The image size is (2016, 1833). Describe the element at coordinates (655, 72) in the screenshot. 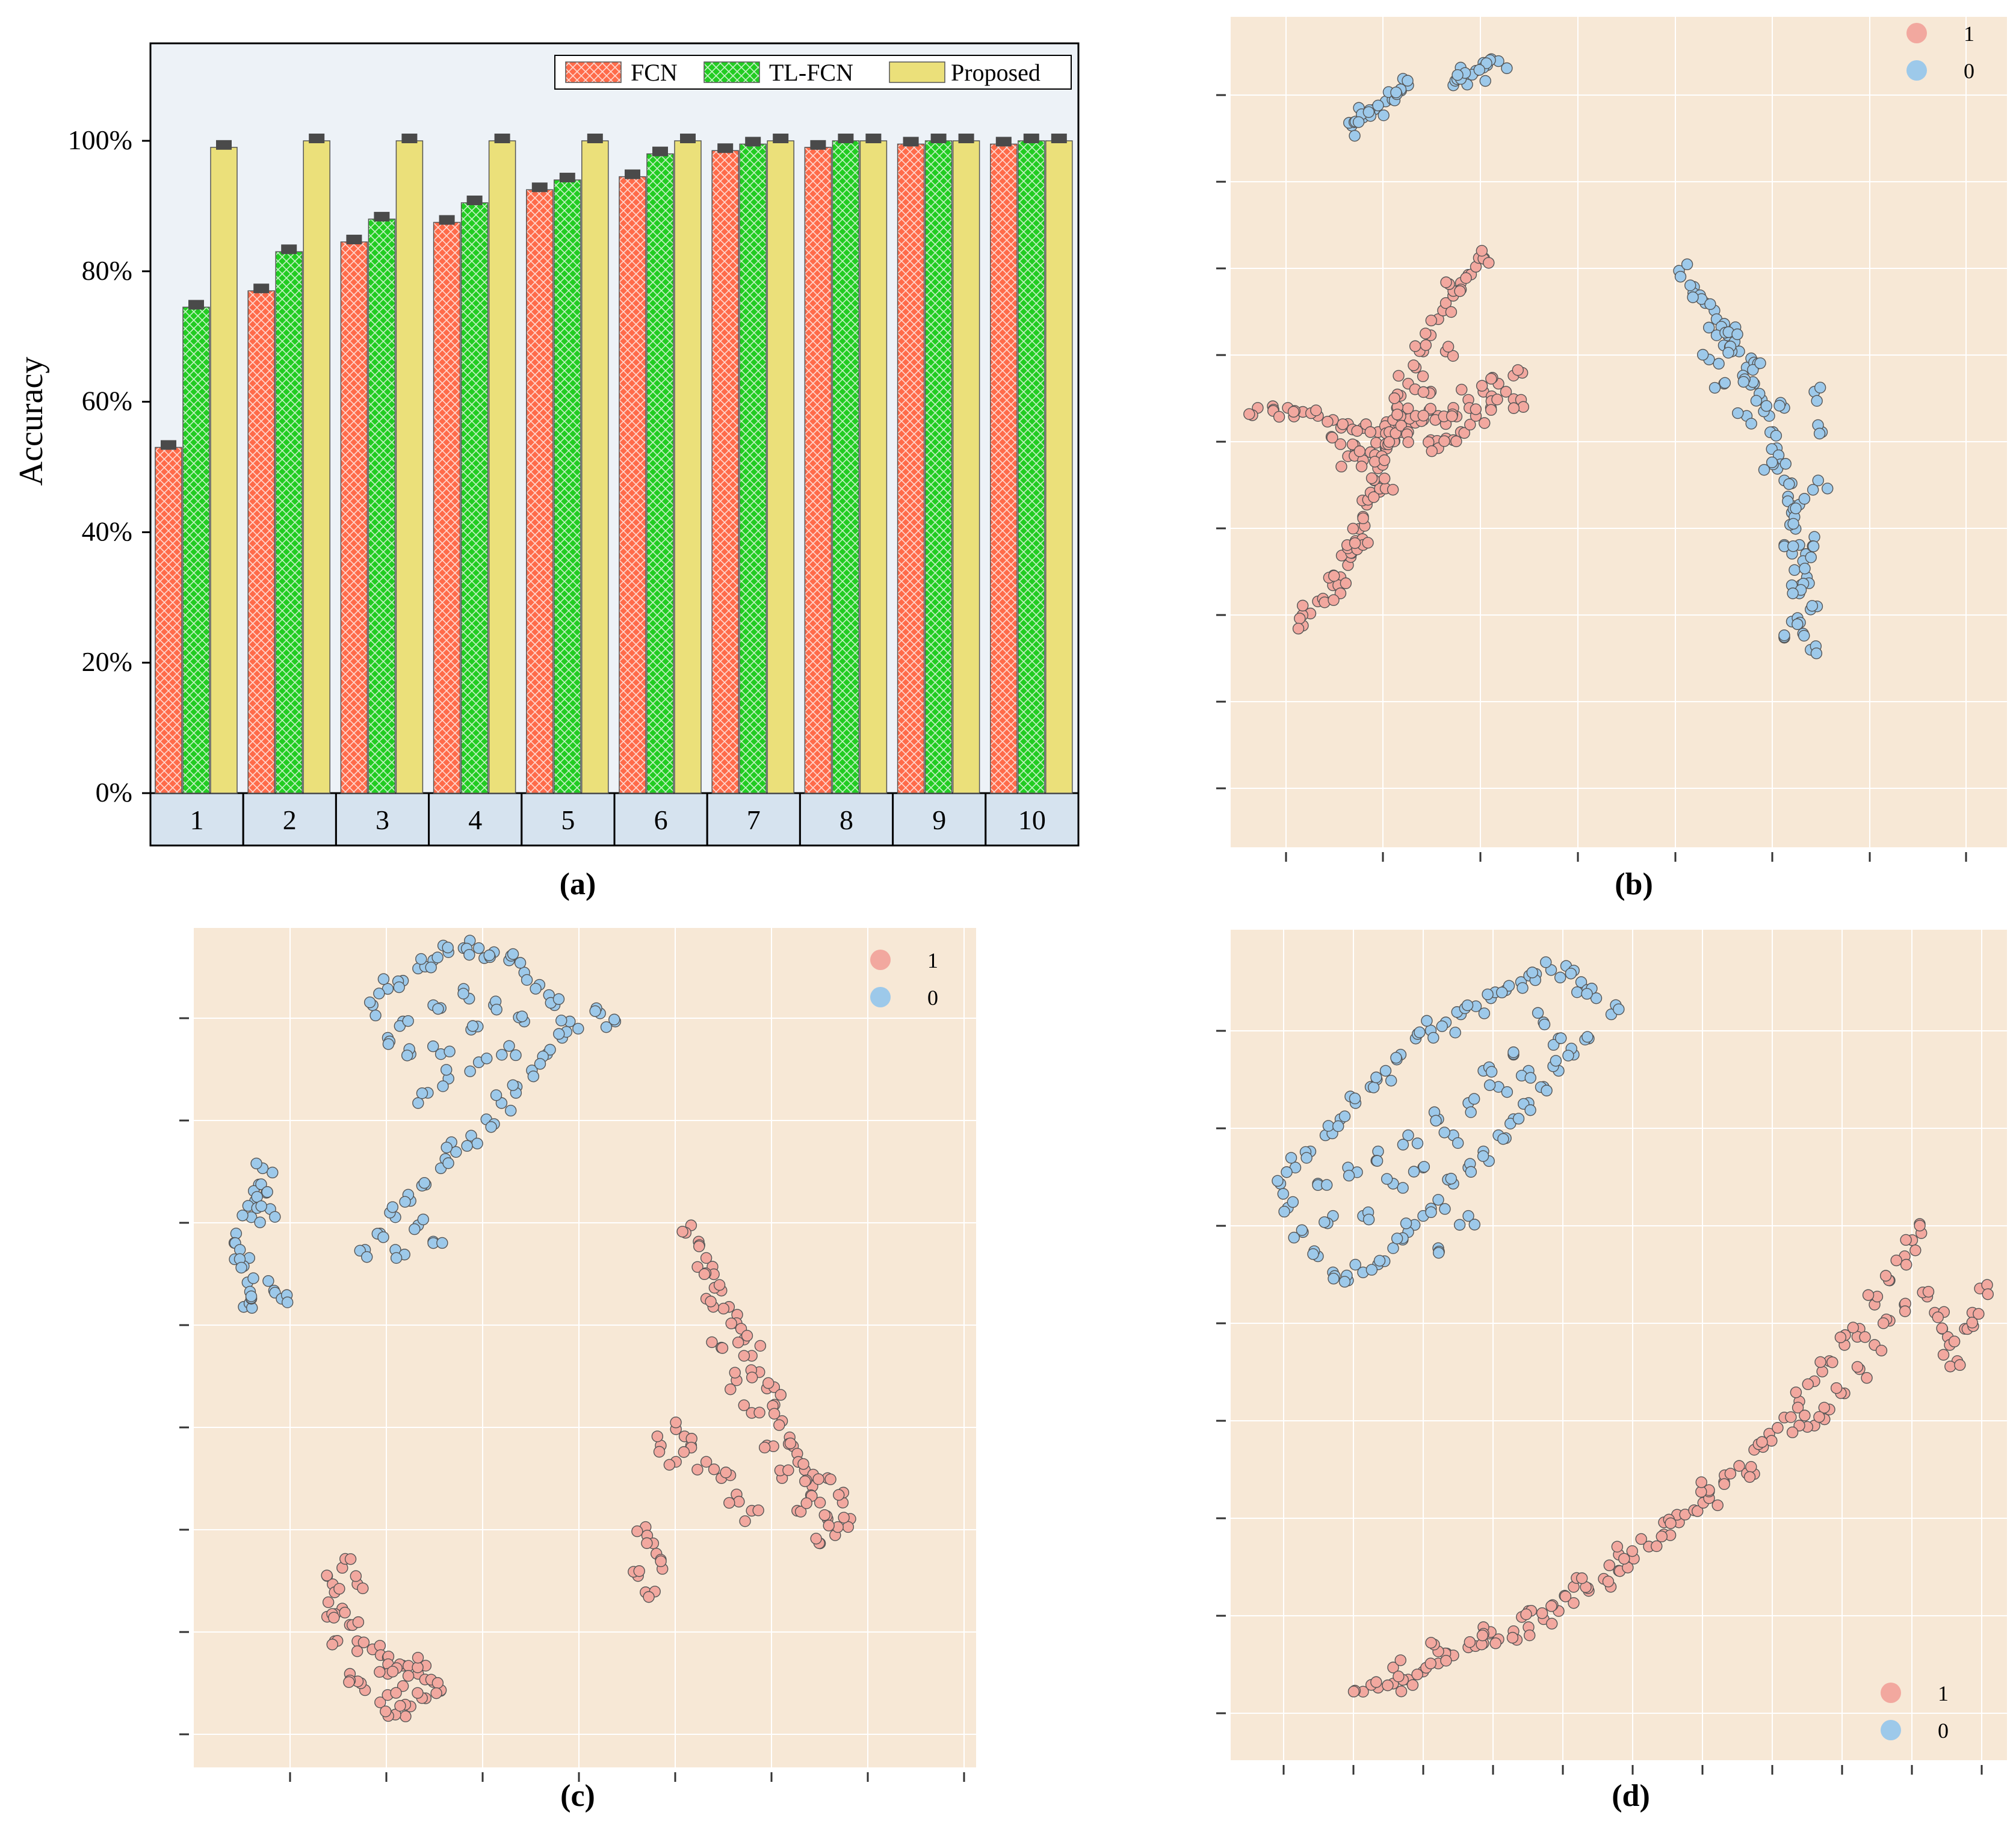

I see `legend-label: FCN` at that location.